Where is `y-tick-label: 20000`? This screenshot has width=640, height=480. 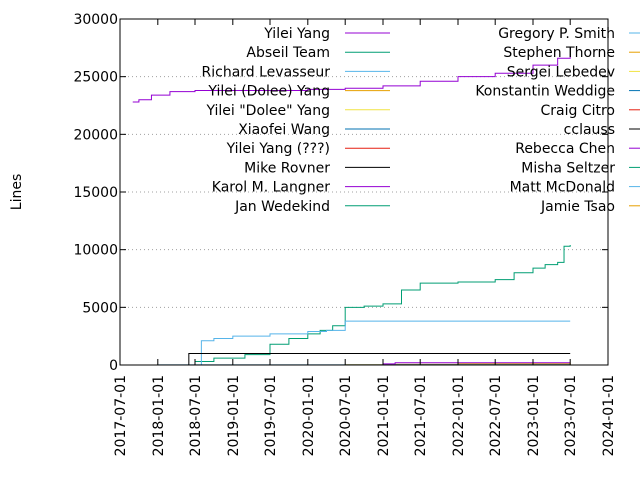 y-tick-label: 20000 is located at coordinates (95, 135).